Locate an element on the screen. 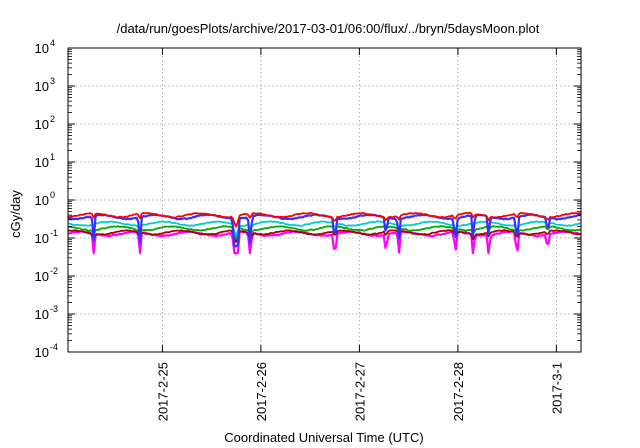 The image size is (640, 448). y-tick-exponent: -1 is located at coordinates (54, 233).